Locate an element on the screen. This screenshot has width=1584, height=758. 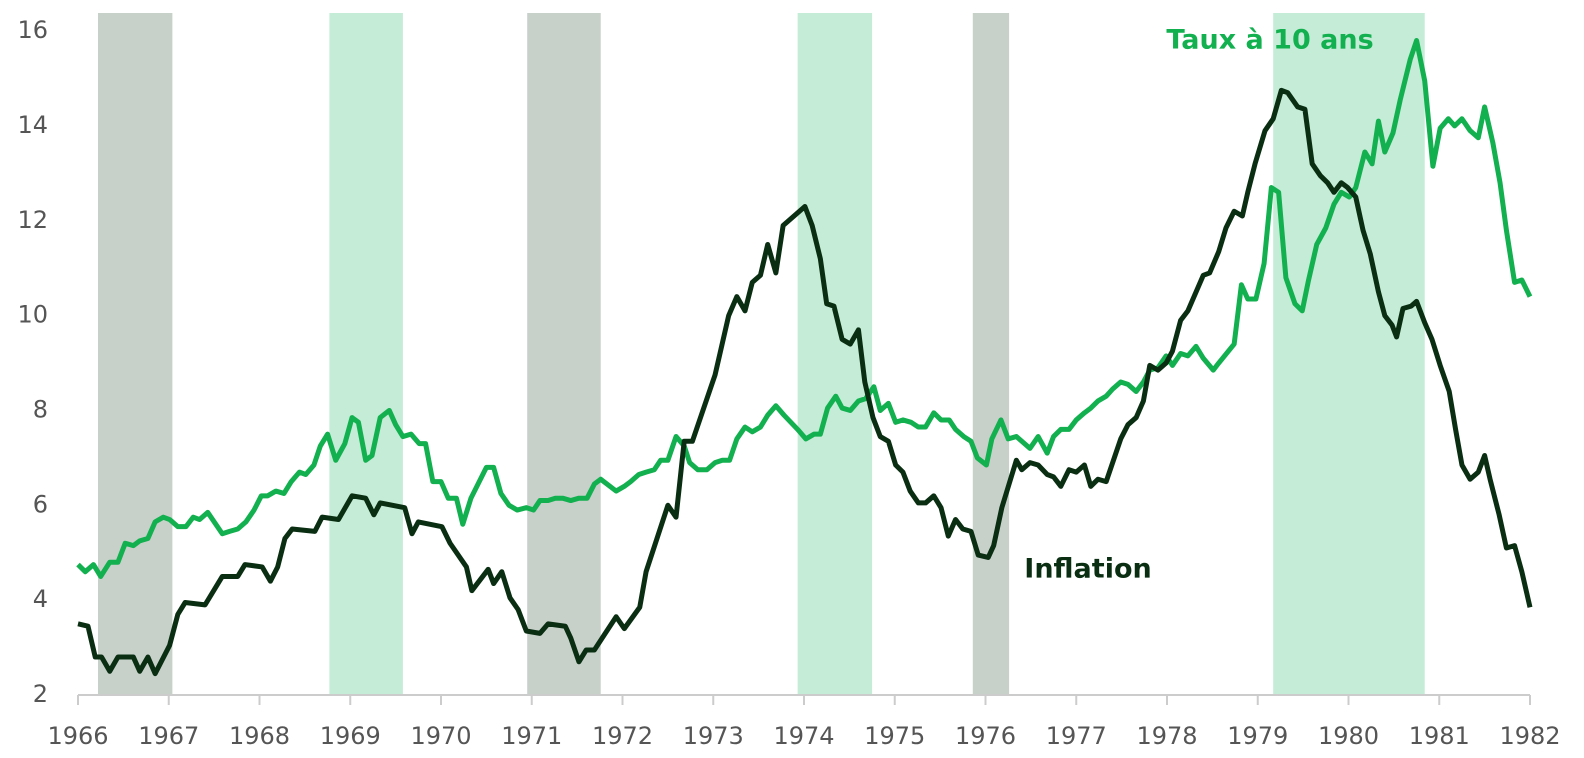
y-tick-label: 2 is located at coordinates (40, 694).